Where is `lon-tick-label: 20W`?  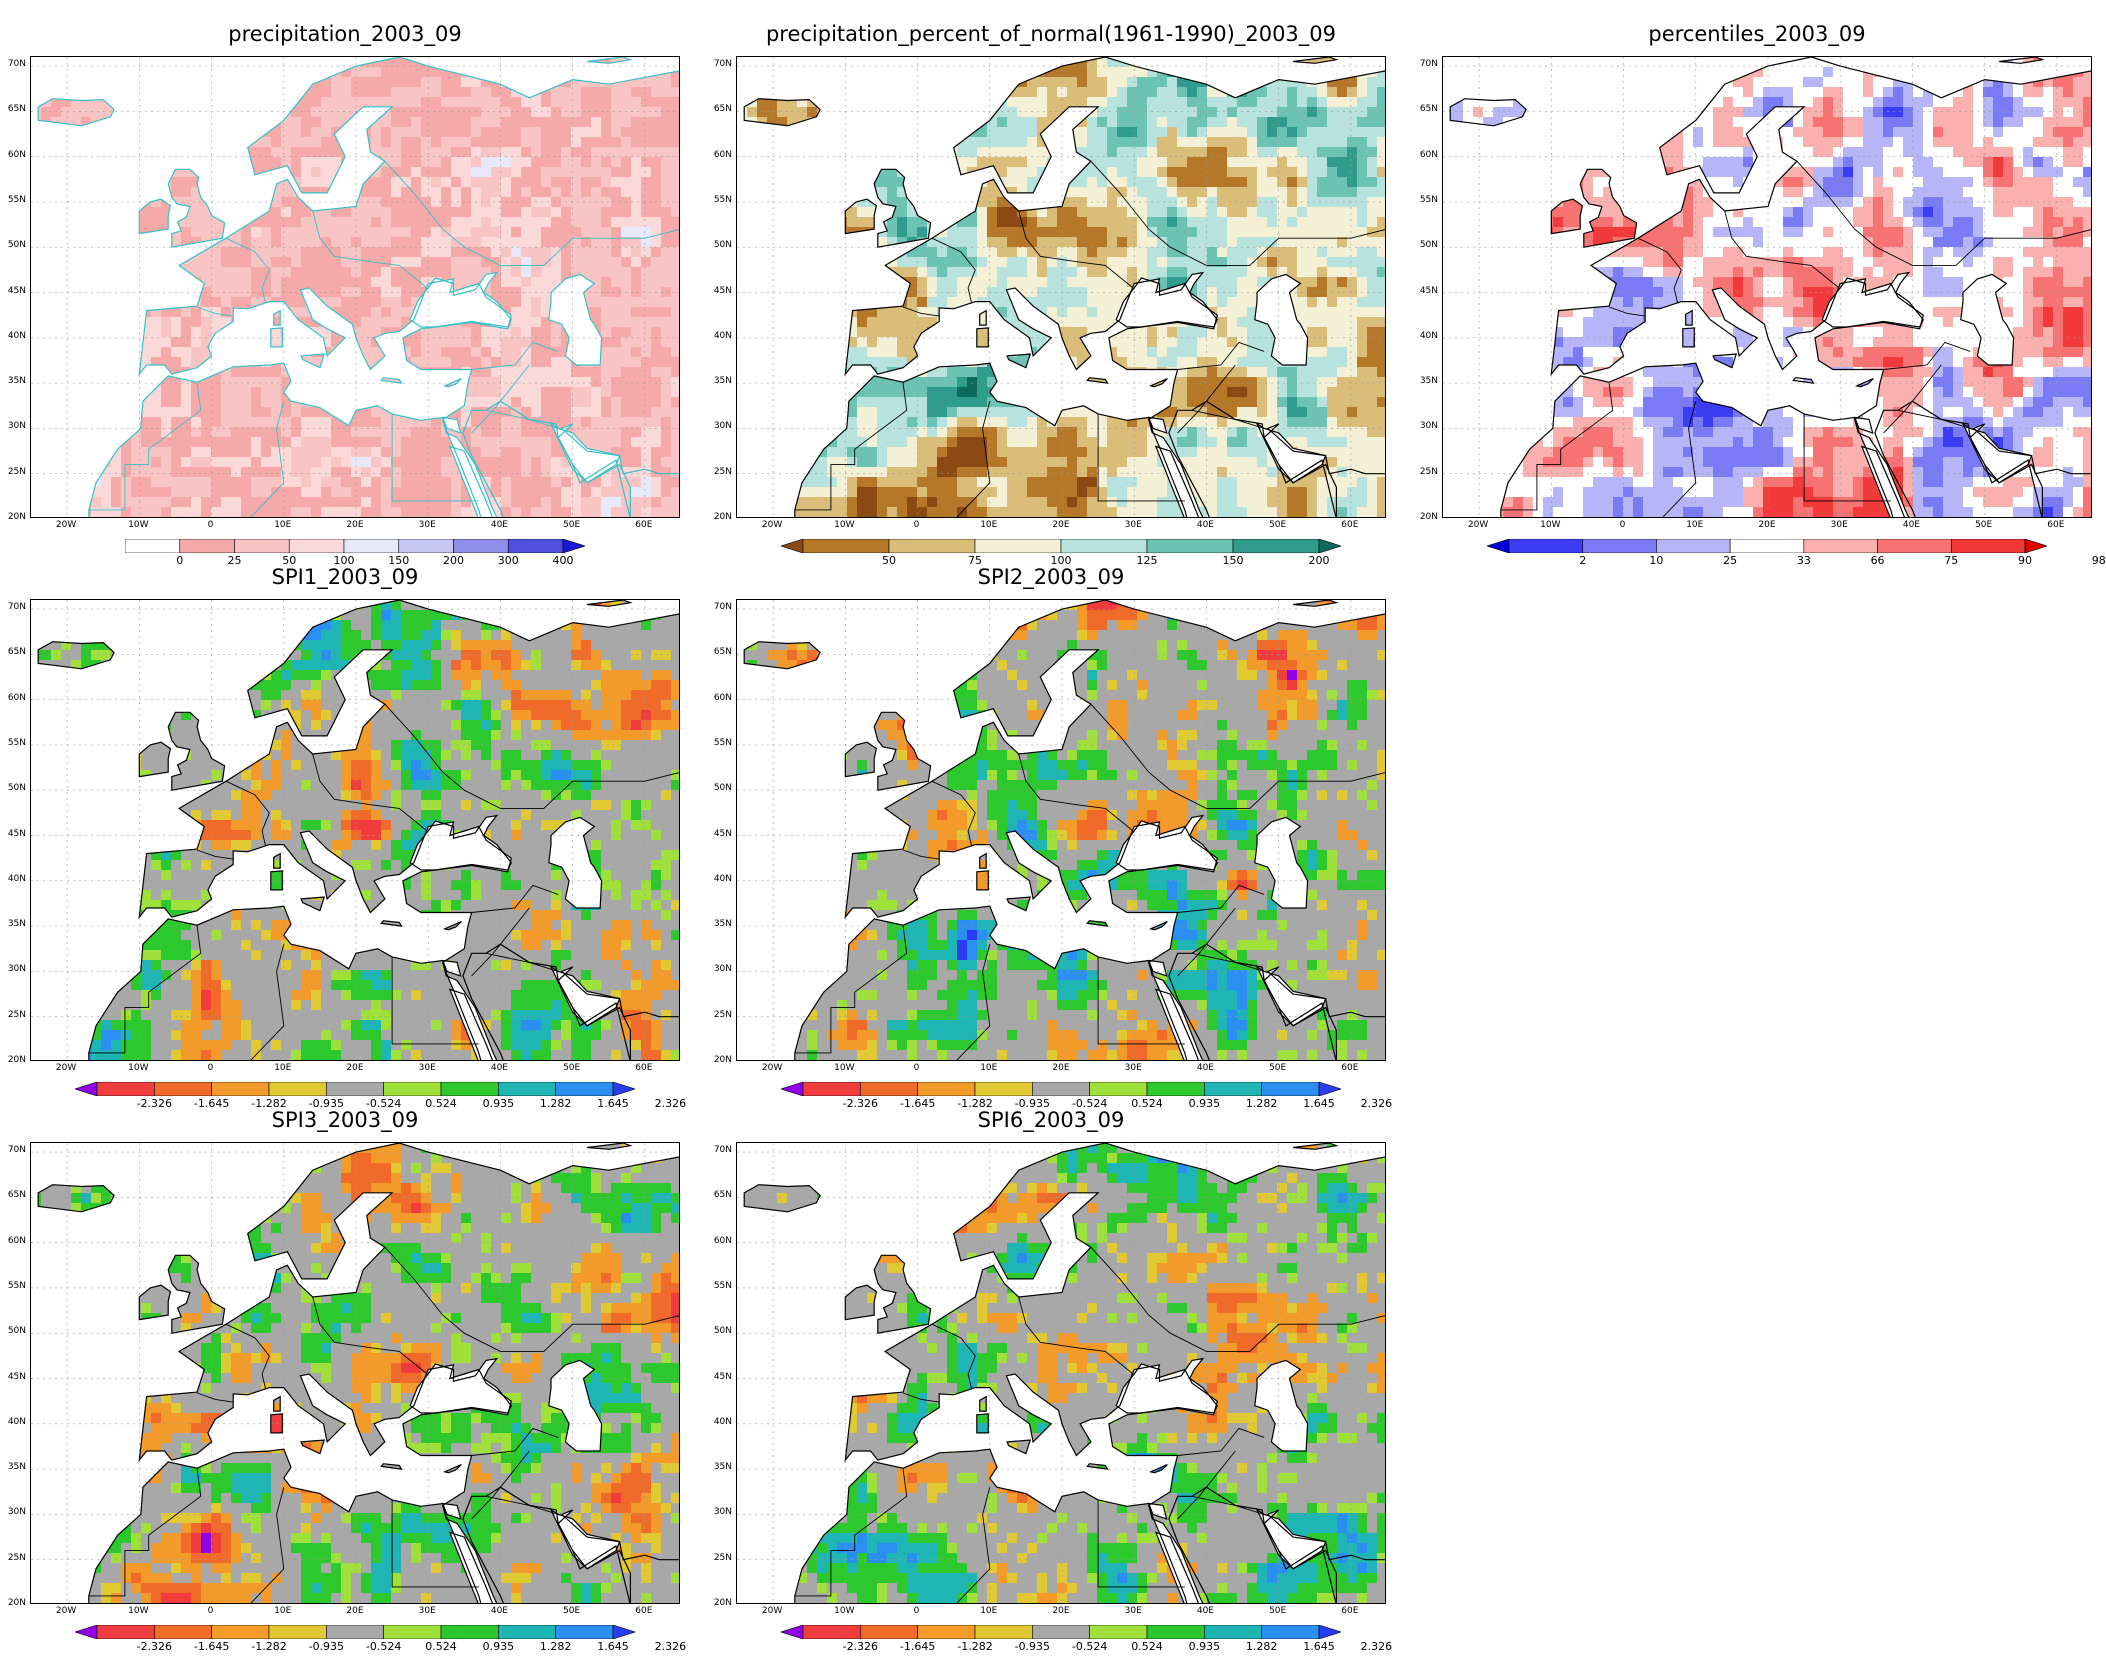 lon-tick-label: 20W is located at coordinates (66, 1611).